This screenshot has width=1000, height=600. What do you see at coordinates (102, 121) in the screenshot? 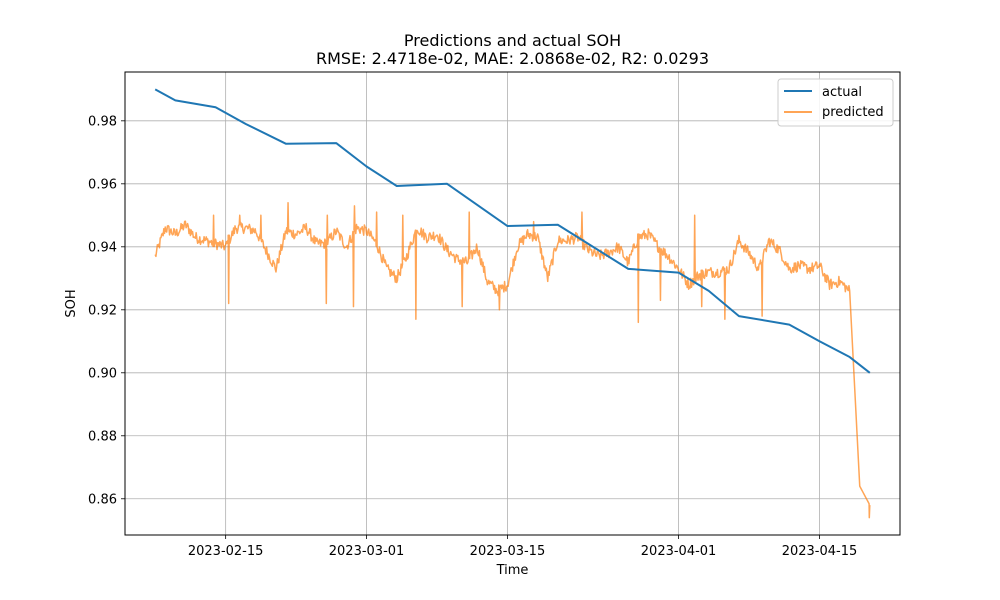
I see `y-tick-label: 0.98` at bounding box center [102, 121].